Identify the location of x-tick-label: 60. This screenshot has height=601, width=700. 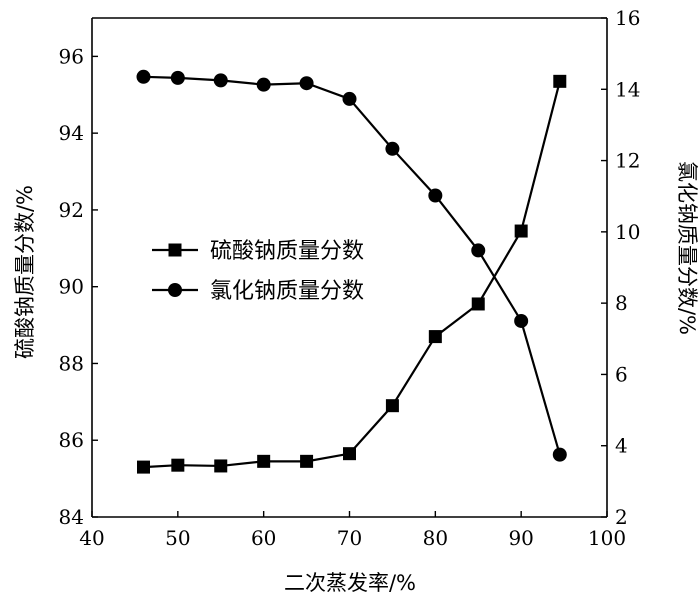
(263, 538).